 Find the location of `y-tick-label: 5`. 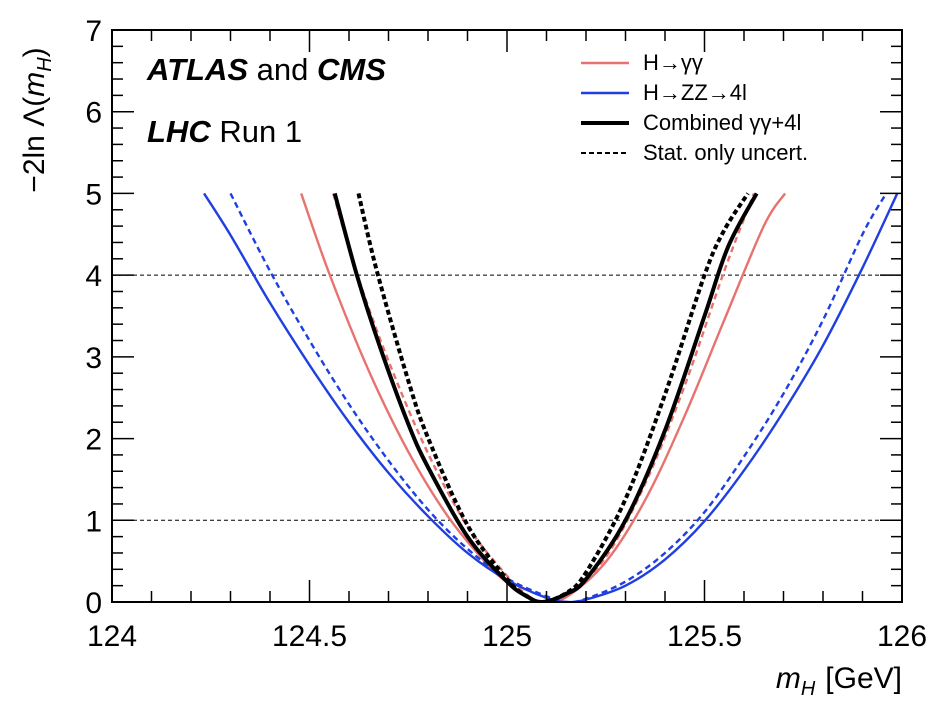

y-tick-label: 5 is located at coordinates (93, 194).